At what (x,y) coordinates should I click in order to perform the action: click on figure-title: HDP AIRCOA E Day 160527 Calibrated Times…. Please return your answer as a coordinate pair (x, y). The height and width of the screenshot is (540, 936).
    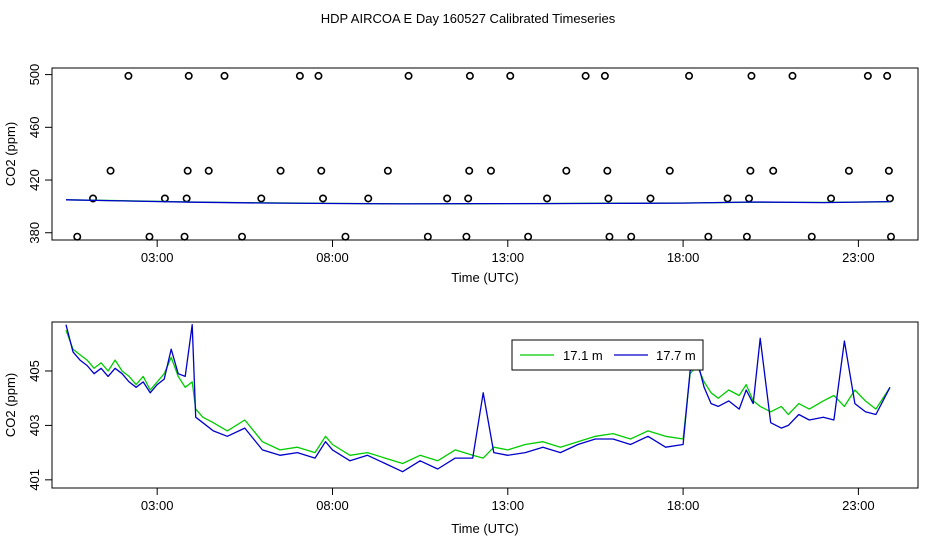
    Looking at the image, I should click on (468, 18).